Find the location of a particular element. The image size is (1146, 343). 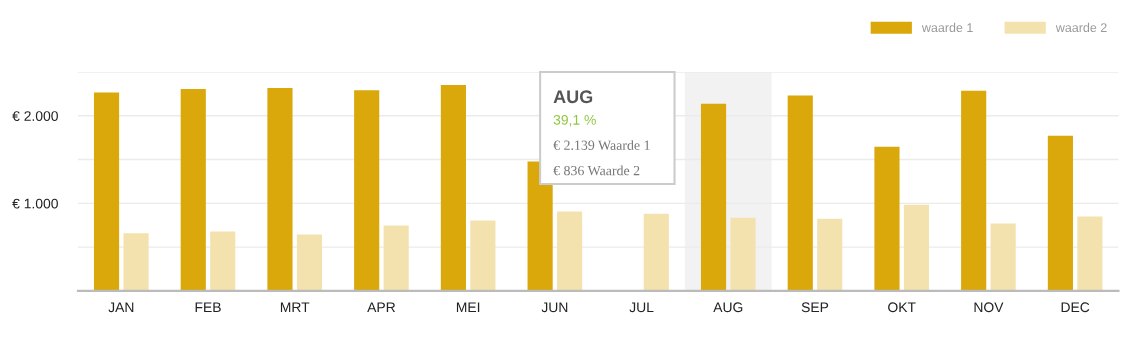

x-tick-label: JUN is located at coordinates (554, 307).